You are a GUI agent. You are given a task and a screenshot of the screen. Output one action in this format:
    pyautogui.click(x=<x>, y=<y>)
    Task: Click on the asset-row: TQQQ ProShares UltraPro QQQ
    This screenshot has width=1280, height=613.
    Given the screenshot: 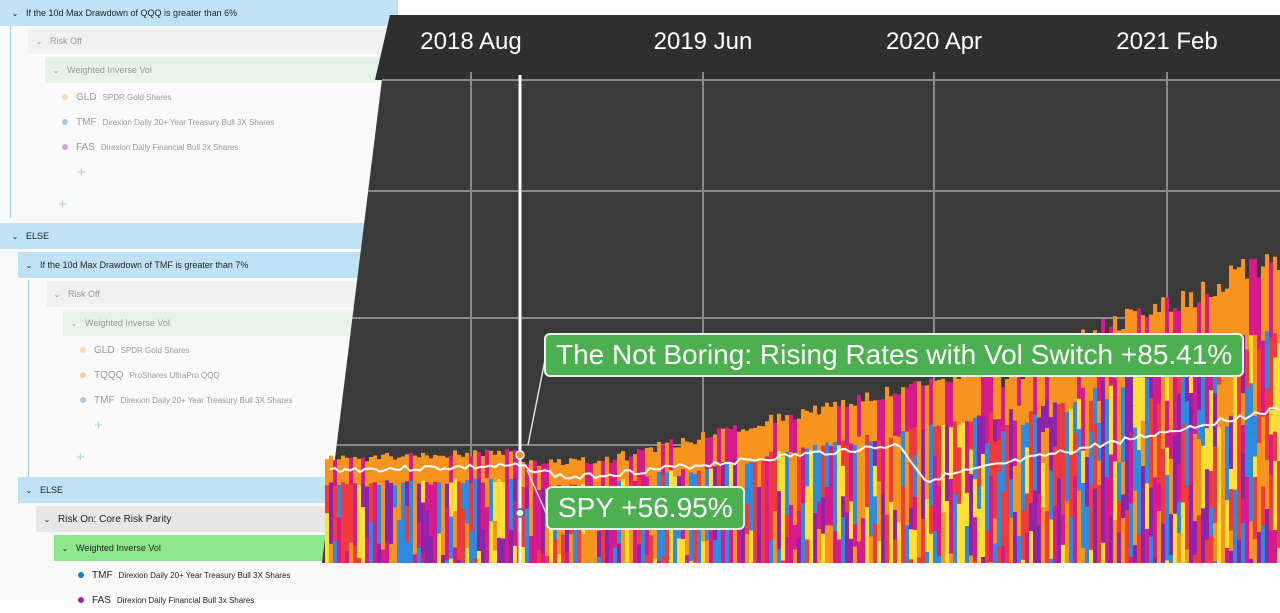 What is the action you would take?
    pyautogui.click(x=150, y=375)
    